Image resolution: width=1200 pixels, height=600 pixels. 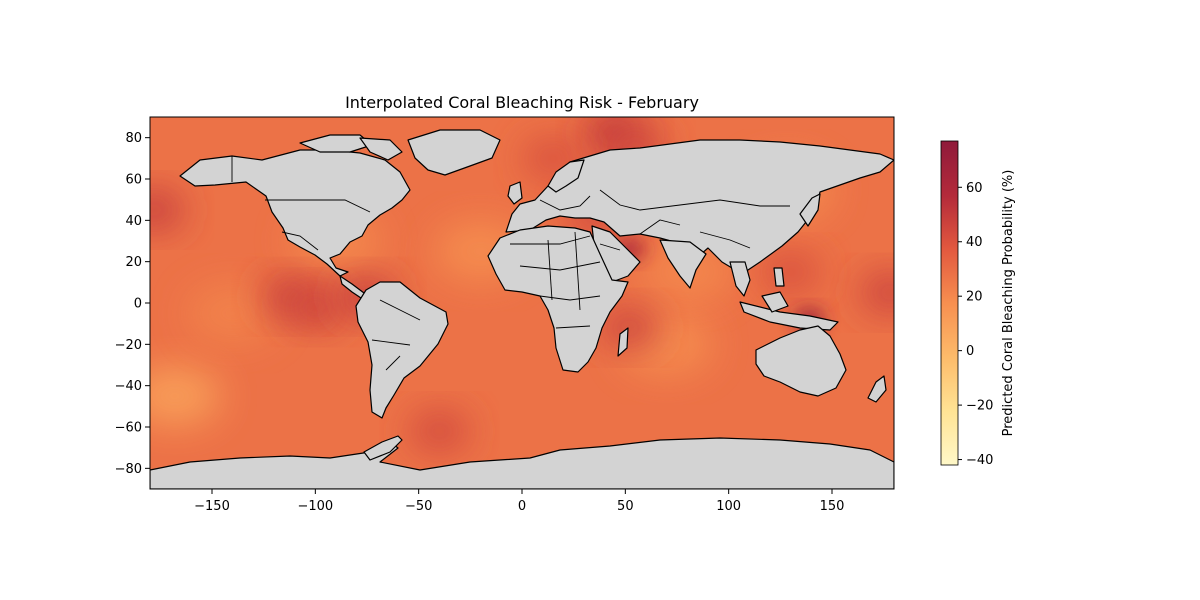 I want to click on colorbar-tick-label: 40, so click(x=974, y=242).